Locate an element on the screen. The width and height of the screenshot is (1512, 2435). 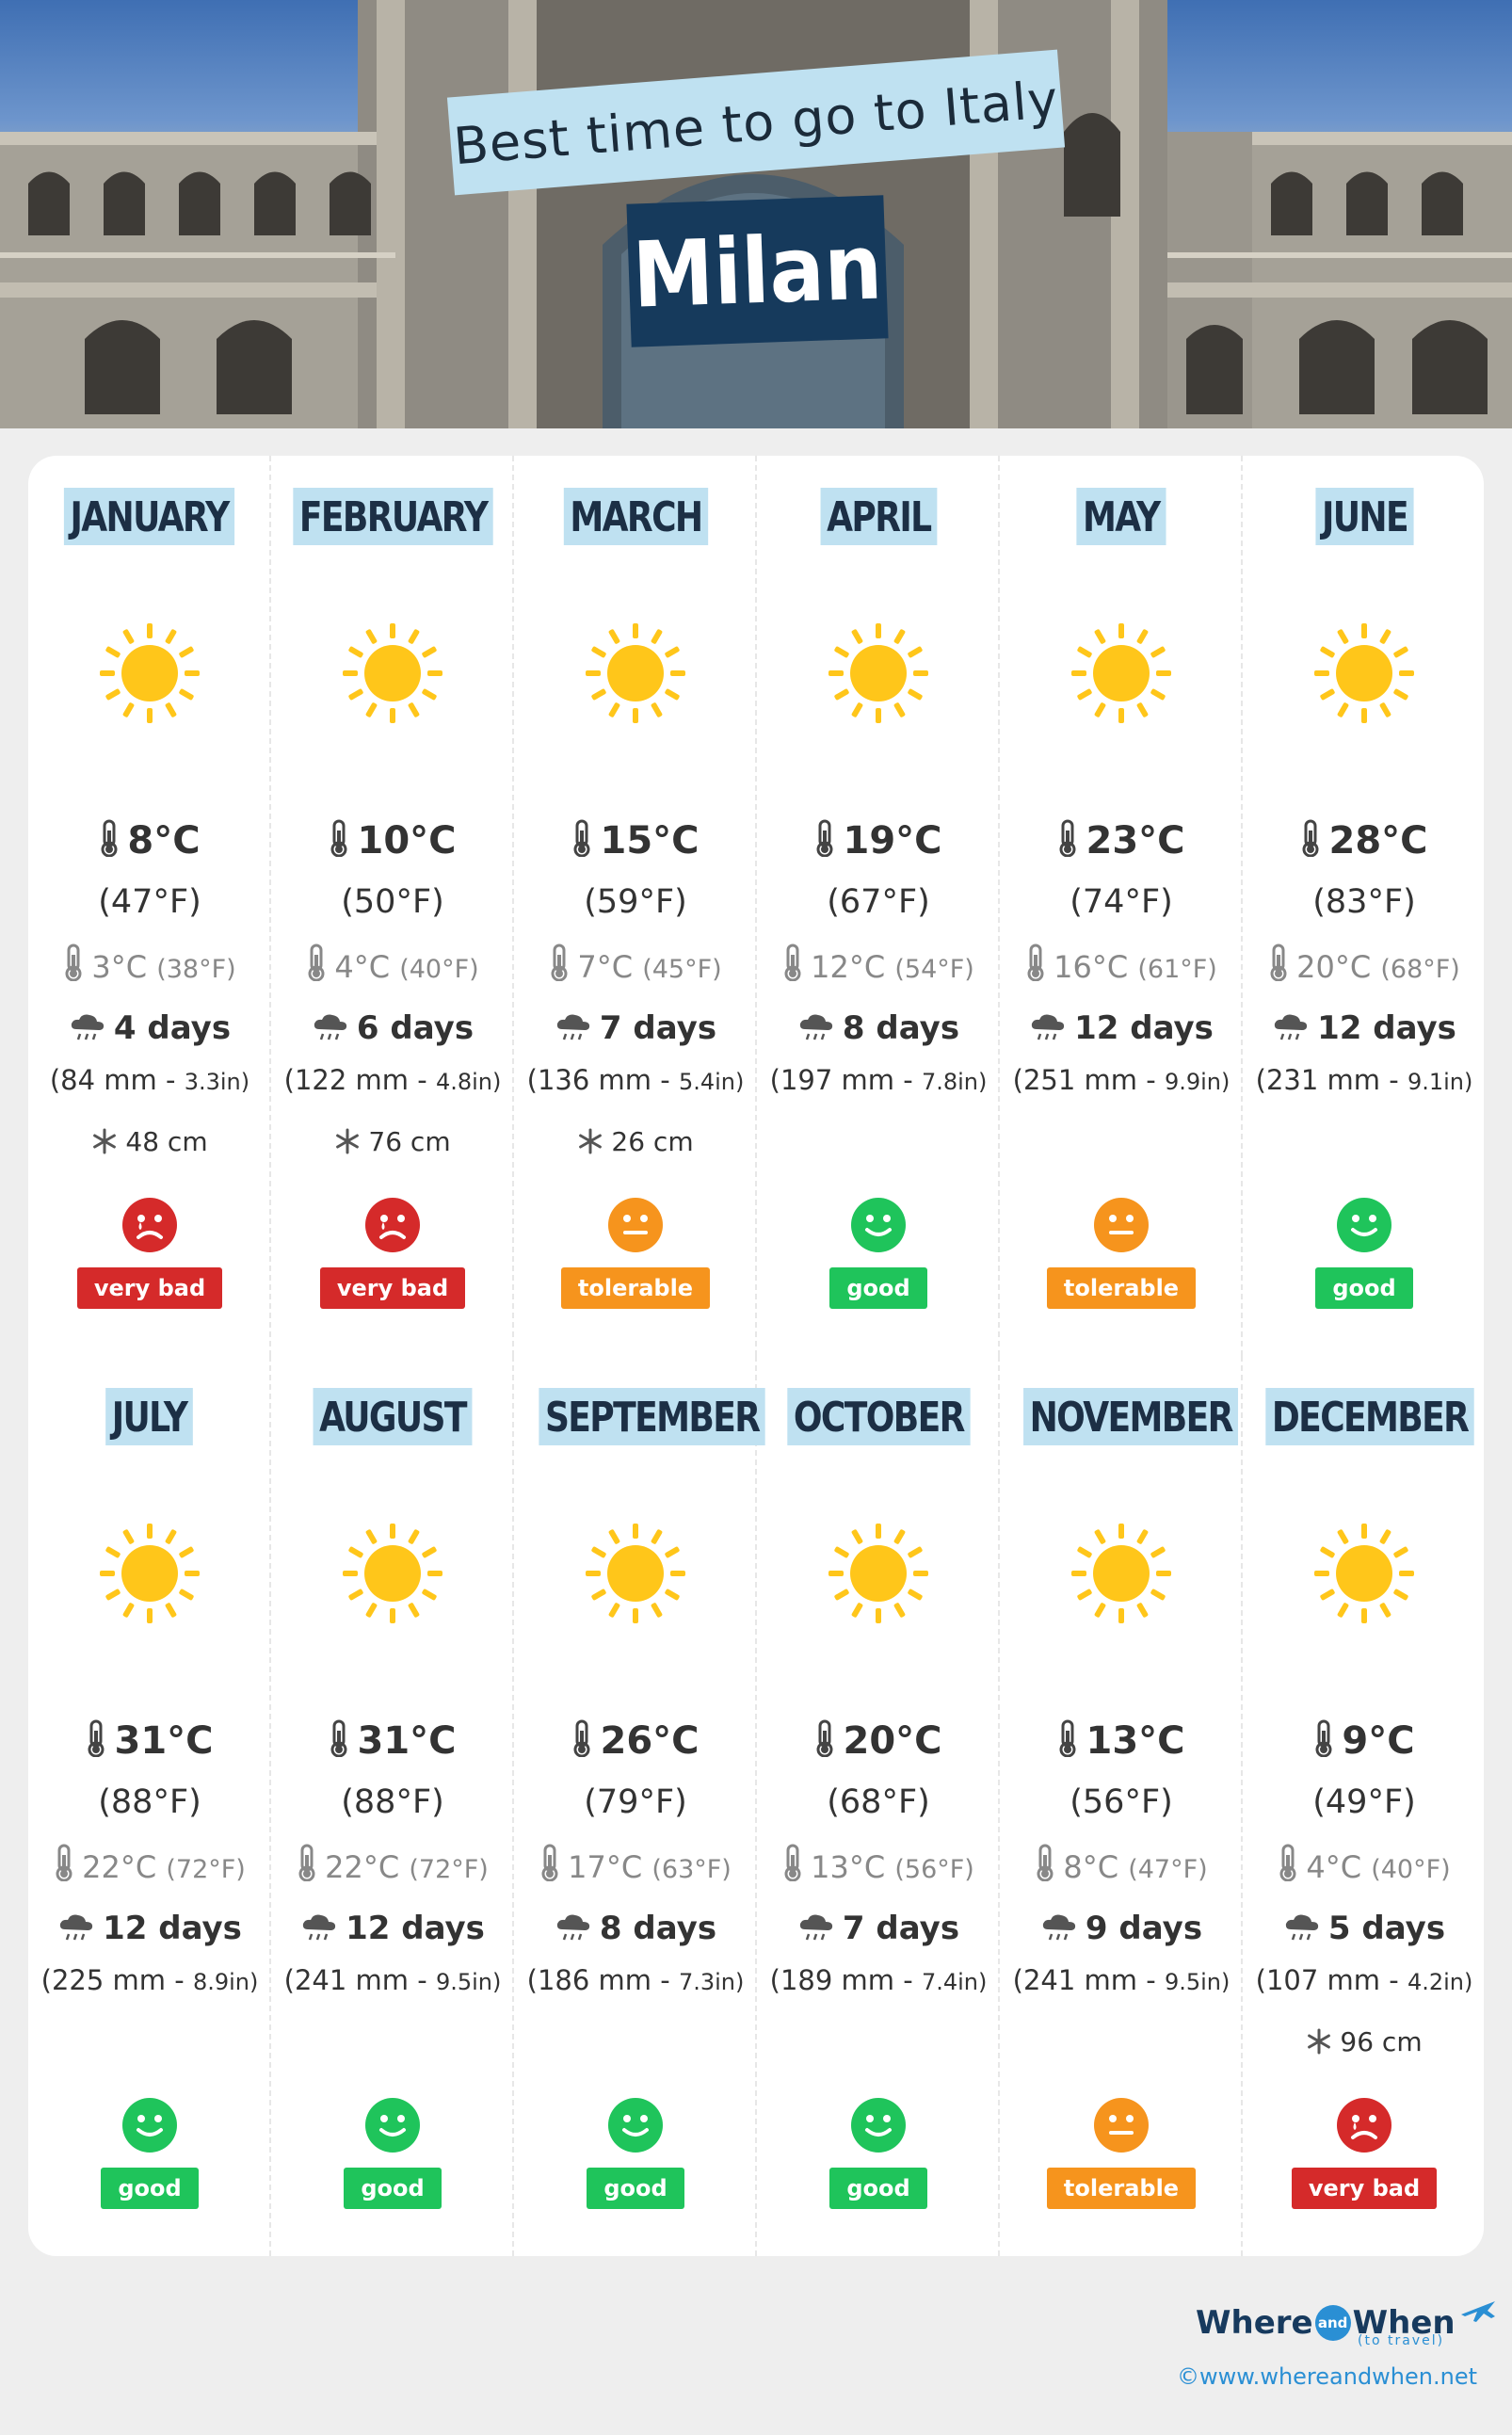
min-temp-c: 7°C is located at coordinates (605, 967).